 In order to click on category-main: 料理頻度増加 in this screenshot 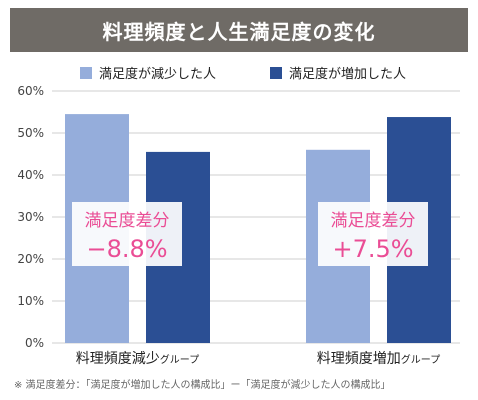, I will do `click(359, 359)`.